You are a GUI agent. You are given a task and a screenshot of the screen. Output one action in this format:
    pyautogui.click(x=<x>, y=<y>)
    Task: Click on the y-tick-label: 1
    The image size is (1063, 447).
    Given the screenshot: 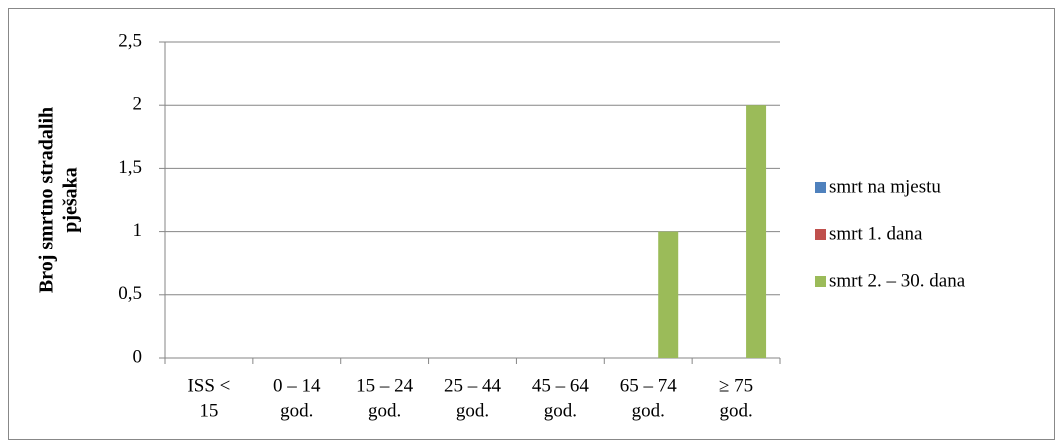 What is the action you would take?
    pyautogui.click(x=138, y=230)
    